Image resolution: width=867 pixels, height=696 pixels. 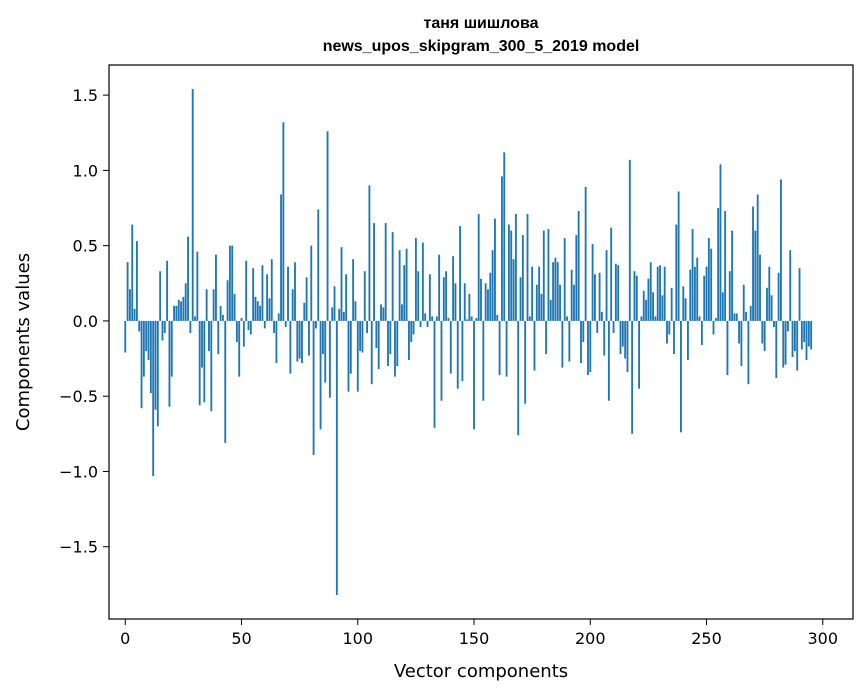 I want to click on y-tick-label: −1.0, so click(x=78, y=471).